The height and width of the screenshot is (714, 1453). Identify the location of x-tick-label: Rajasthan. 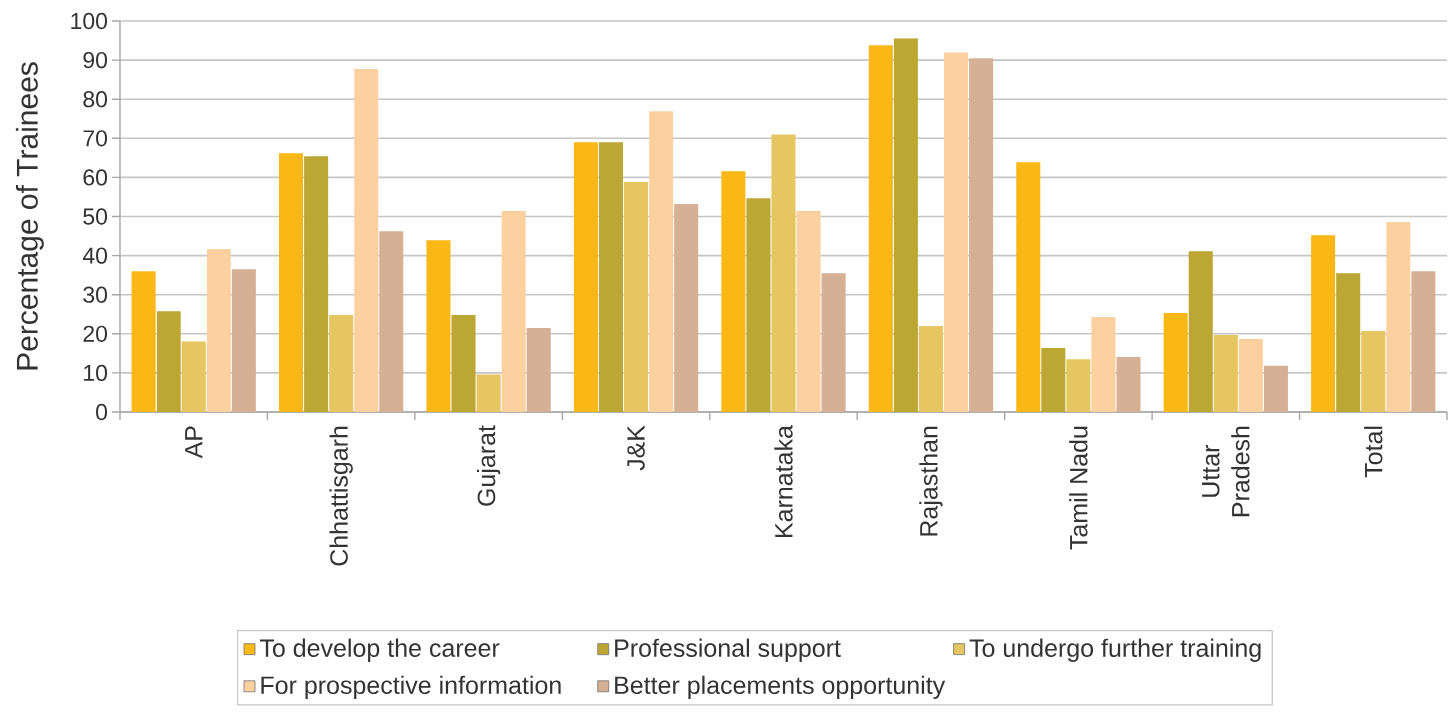
(931, 481).